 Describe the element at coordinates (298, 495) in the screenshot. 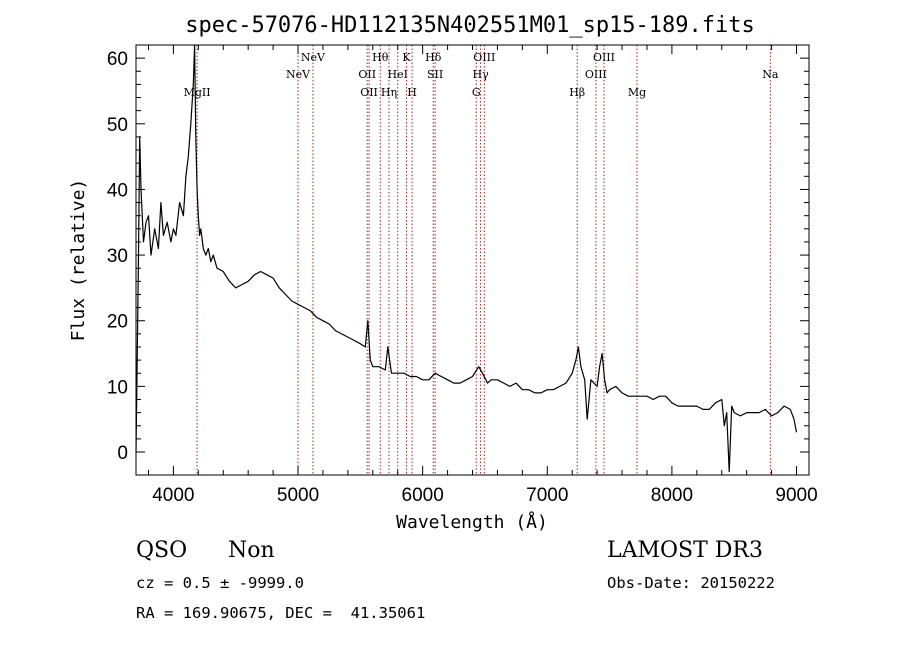

I see `x-tick-label: 5000` at that location.